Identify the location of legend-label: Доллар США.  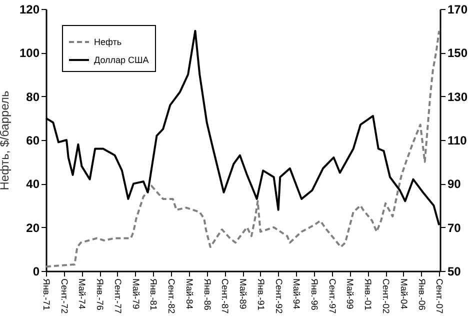
(121, 60).